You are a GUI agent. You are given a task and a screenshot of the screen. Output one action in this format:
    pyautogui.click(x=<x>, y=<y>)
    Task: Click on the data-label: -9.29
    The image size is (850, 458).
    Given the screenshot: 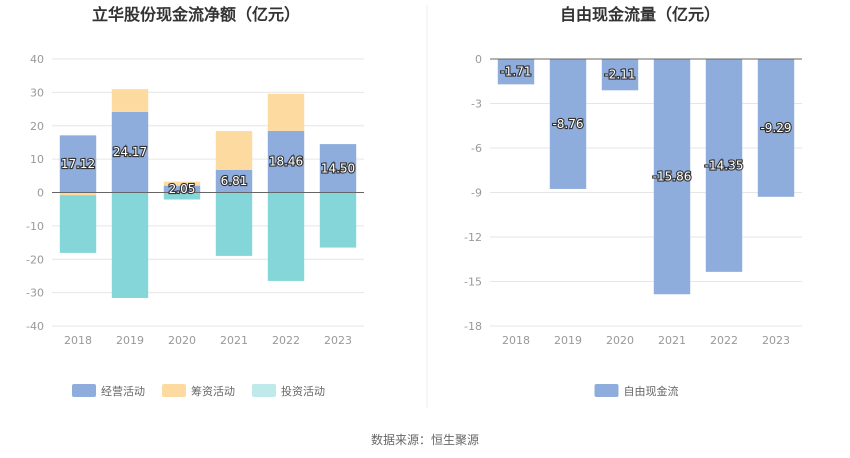 What is the action you would take?
    pyautogui.click(x=775, y=128)
    